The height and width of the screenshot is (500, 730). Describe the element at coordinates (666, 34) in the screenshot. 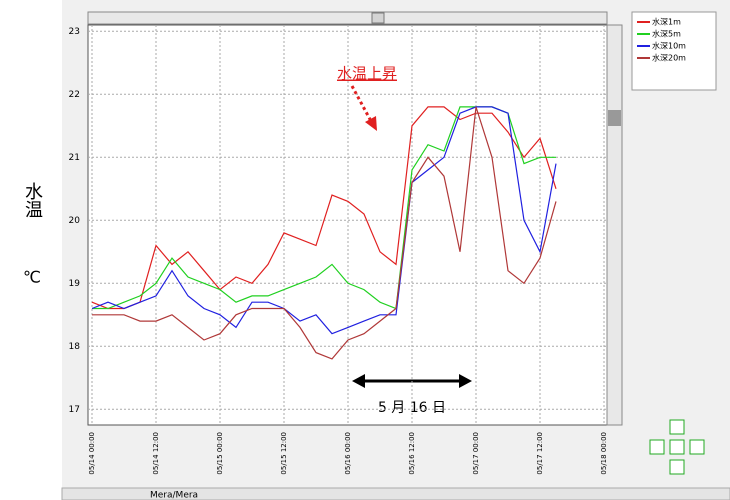

I see `legend-label: 水深5m` at that location.